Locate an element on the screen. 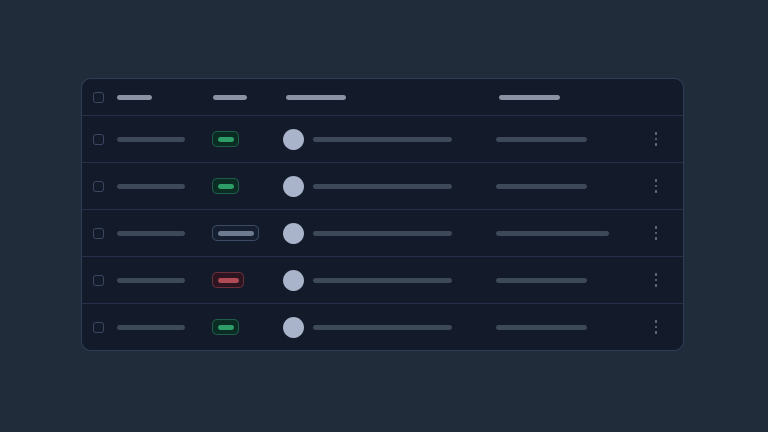 The height and width of the screenshot is (432, 768). header-skeleton-user is located at coordinates (316, 97).